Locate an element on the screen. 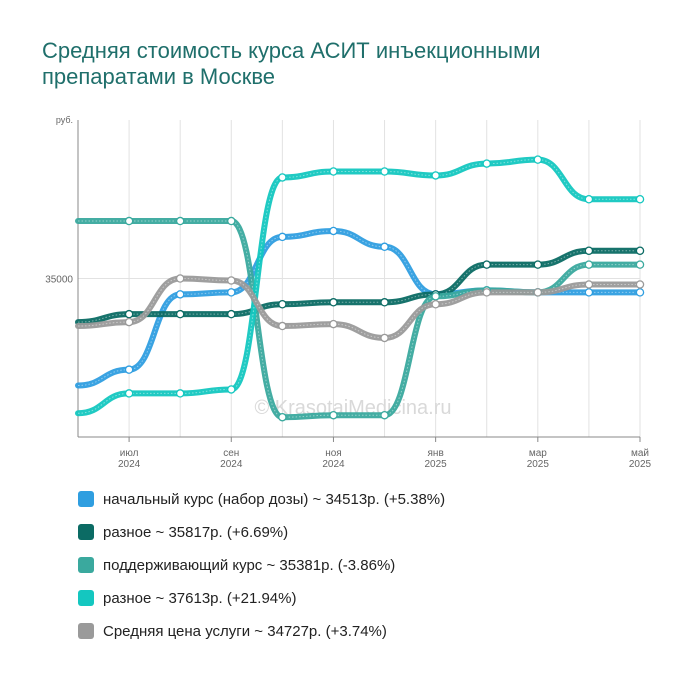 This screenshot has width=700, height=684. y-unit-label: руб. is located at coordinates (64, 120).